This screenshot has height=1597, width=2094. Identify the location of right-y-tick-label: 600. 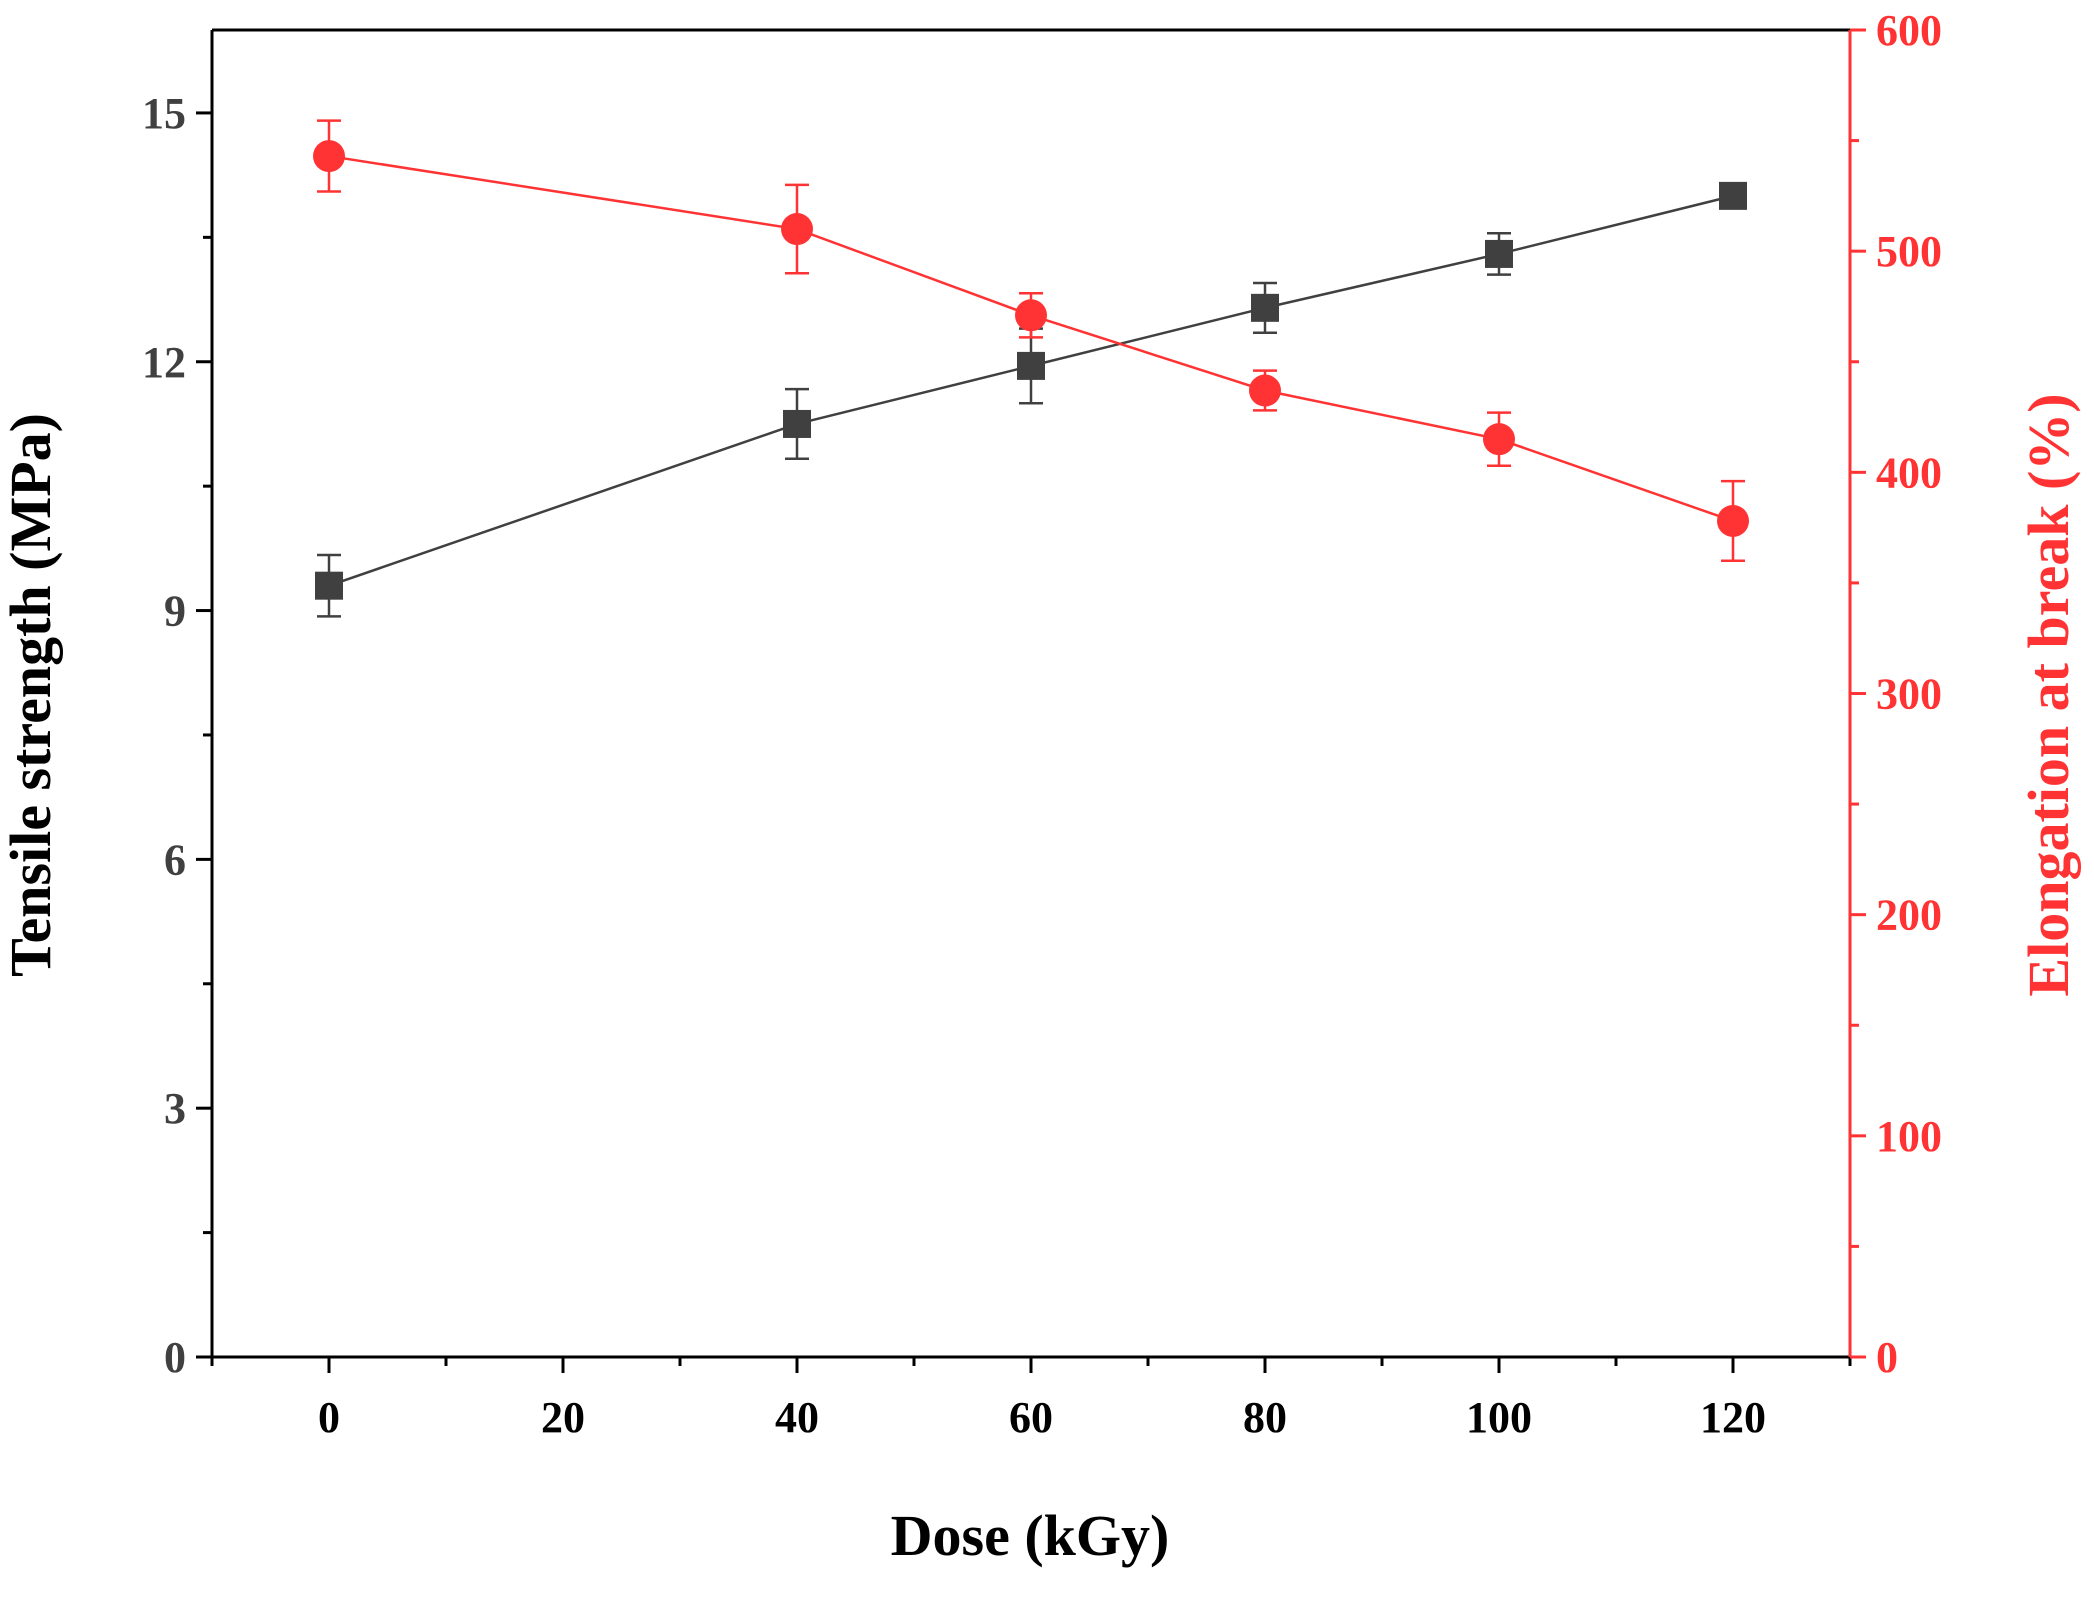
(1909, 30).